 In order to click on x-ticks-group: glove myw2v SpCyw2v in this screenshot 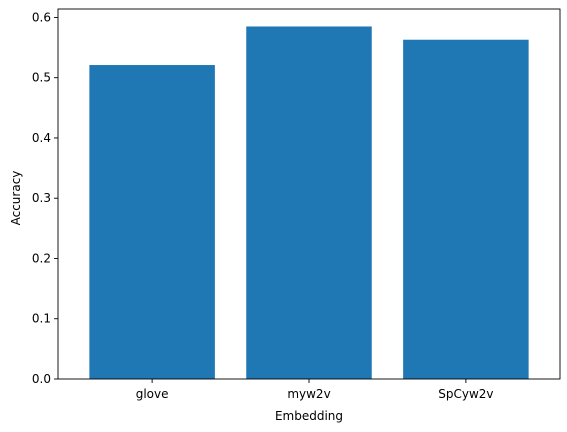, I will do `click(315, 390)`.